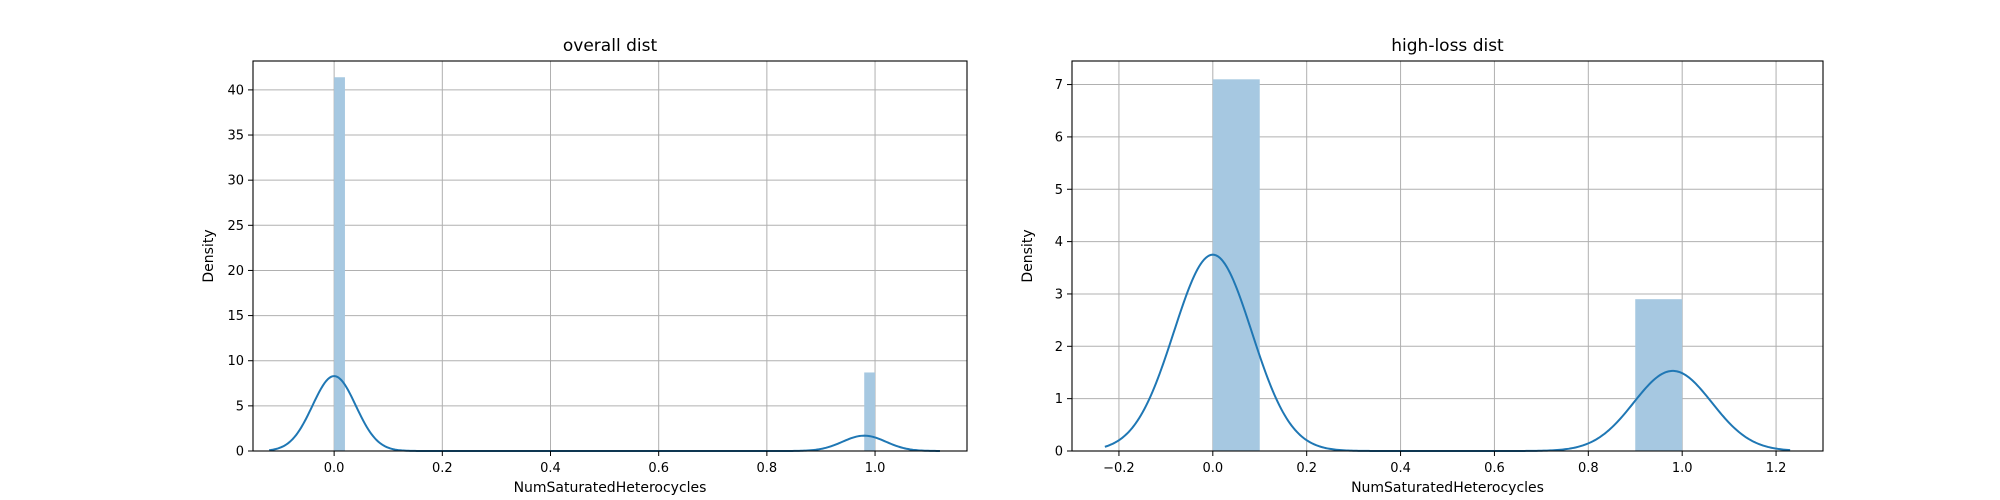 The height and width of the screenshot is (500, 2000). I want to click on x-tick-label: 1.2, so click(1776, 468).